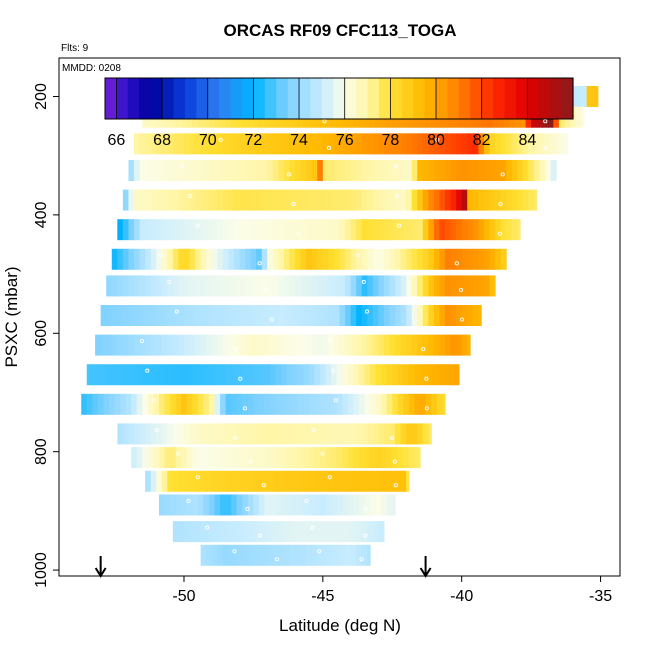 The width and height of the screenshot is (650, 650). What do you see at coordinates (392, 590) in the screenshot?
I see `x-axis: -50 -45 -40 -35` at bounding box center [392, 590].